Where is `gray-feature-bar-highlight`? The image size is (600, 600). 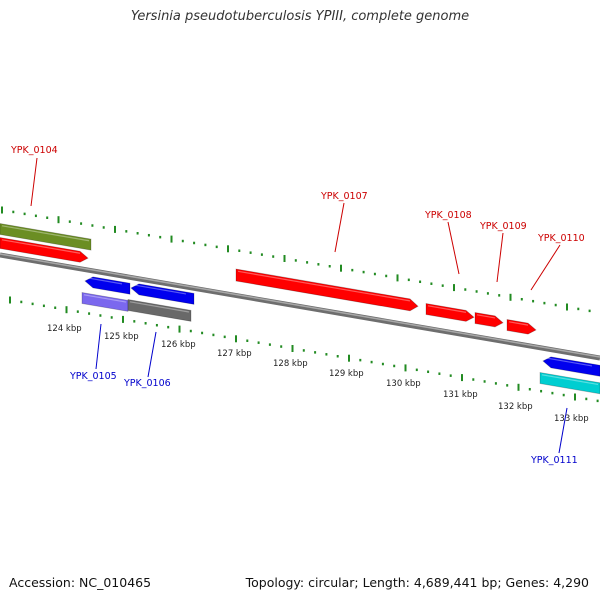 gray-feature-bar-highlight is located at coordinates (159, 307).